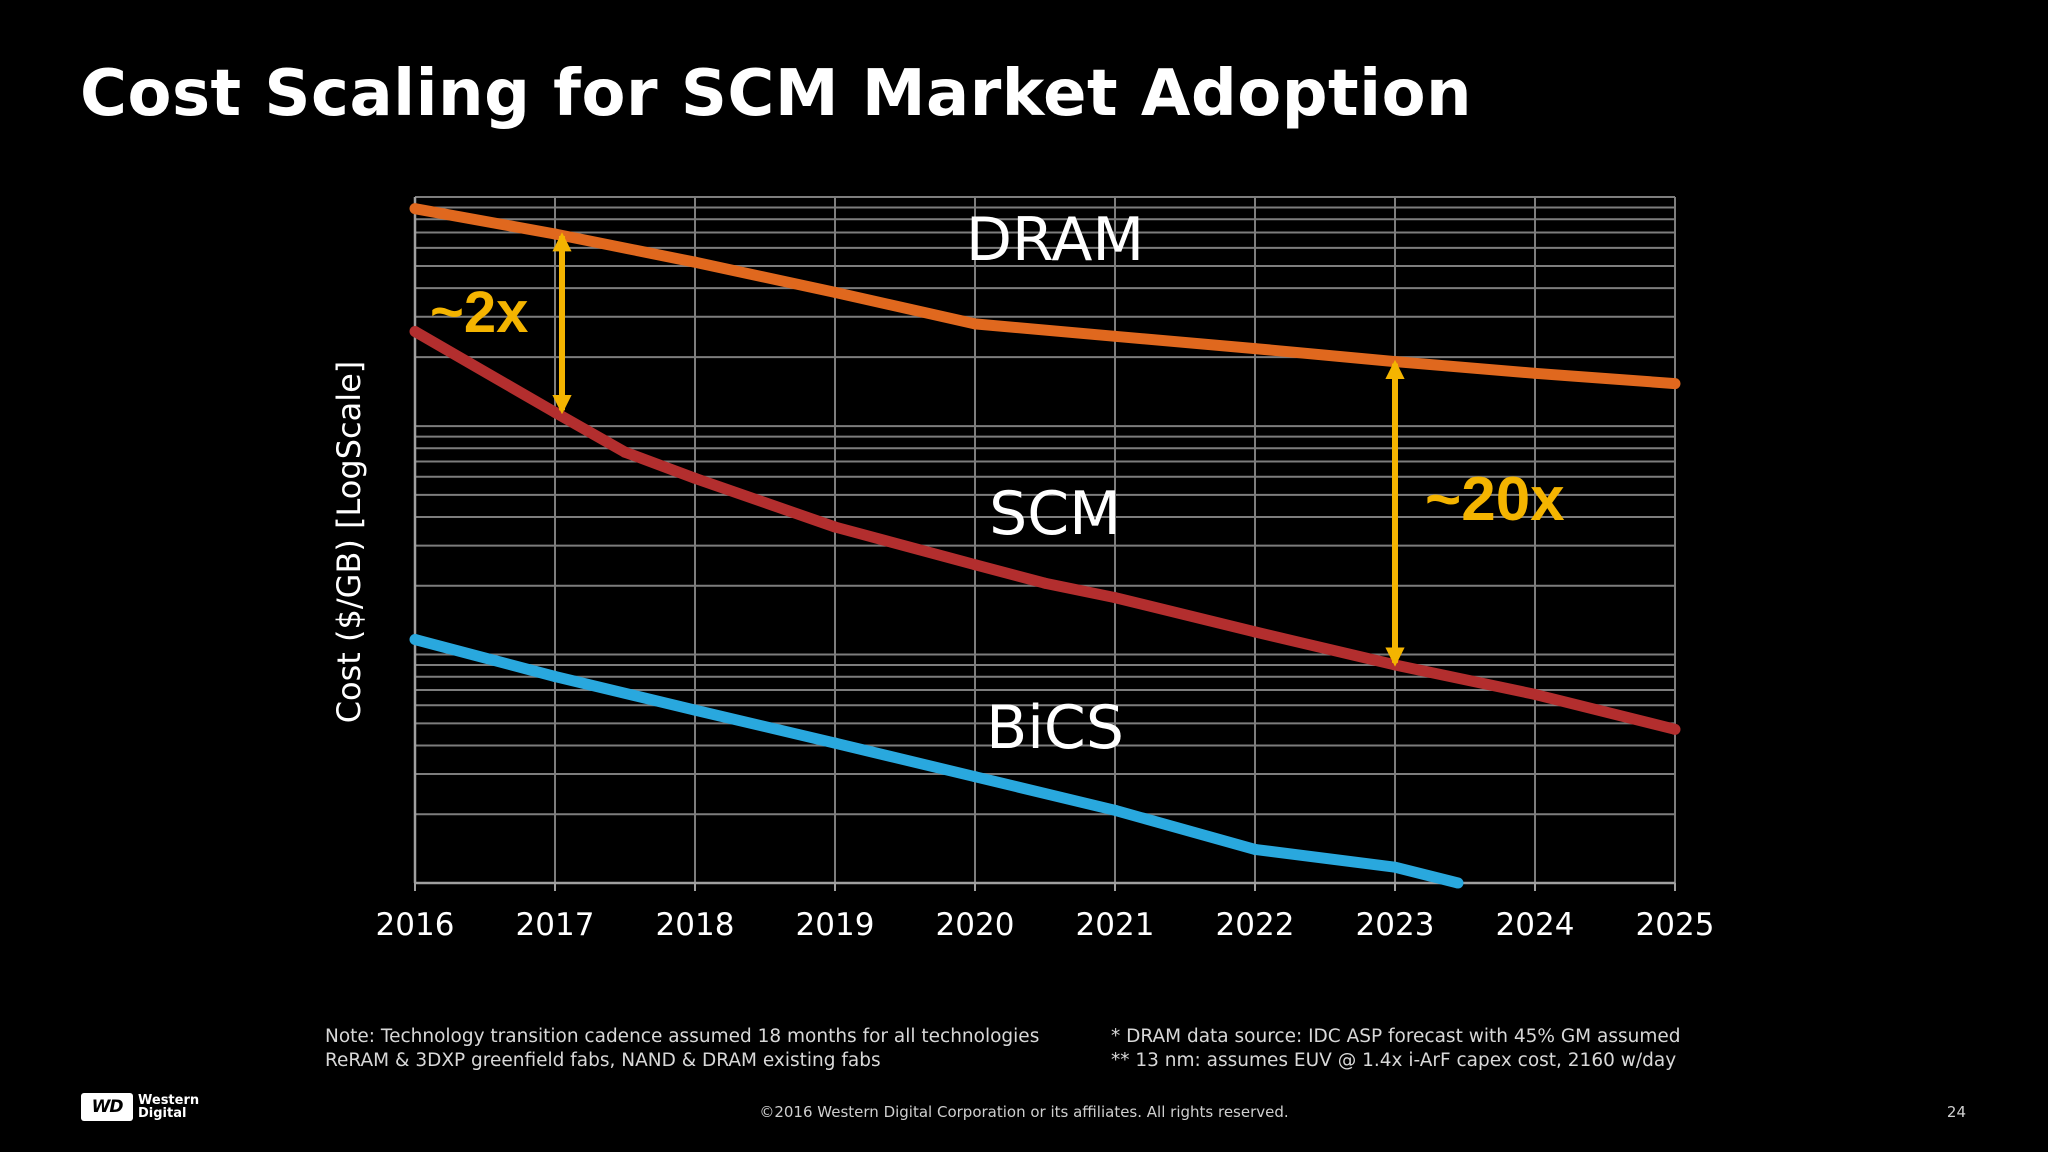  I want to click on page-number: 24, so click(1956, 1112).